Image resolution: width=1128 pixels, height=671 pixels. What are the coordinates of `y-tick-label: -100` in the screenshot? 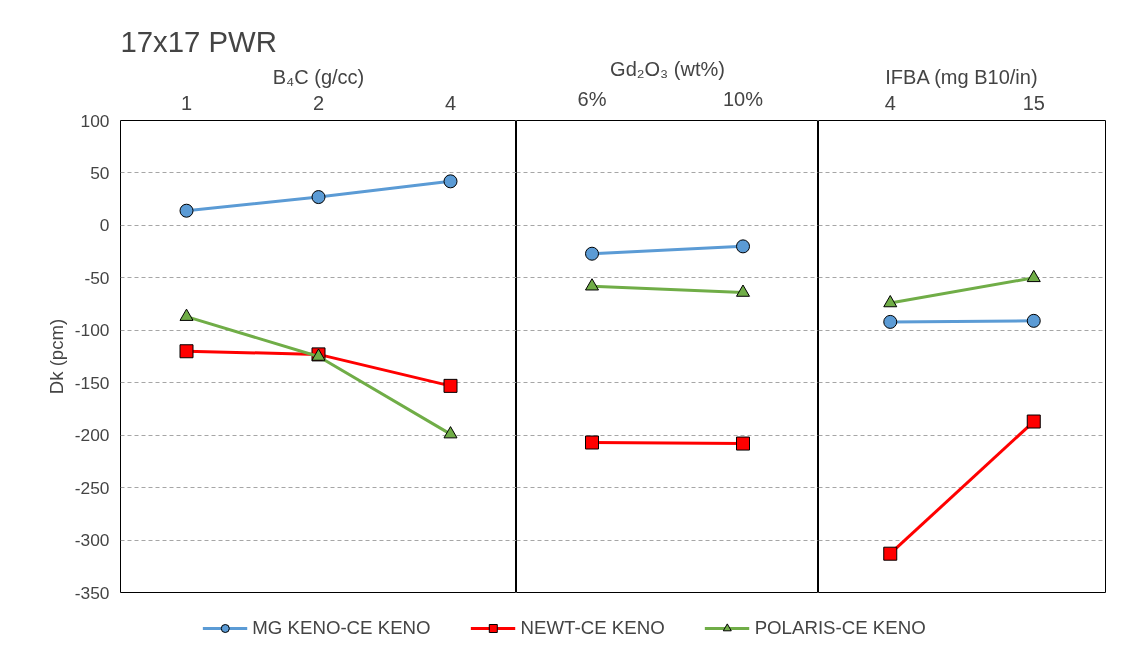 It's located at (92, 330).